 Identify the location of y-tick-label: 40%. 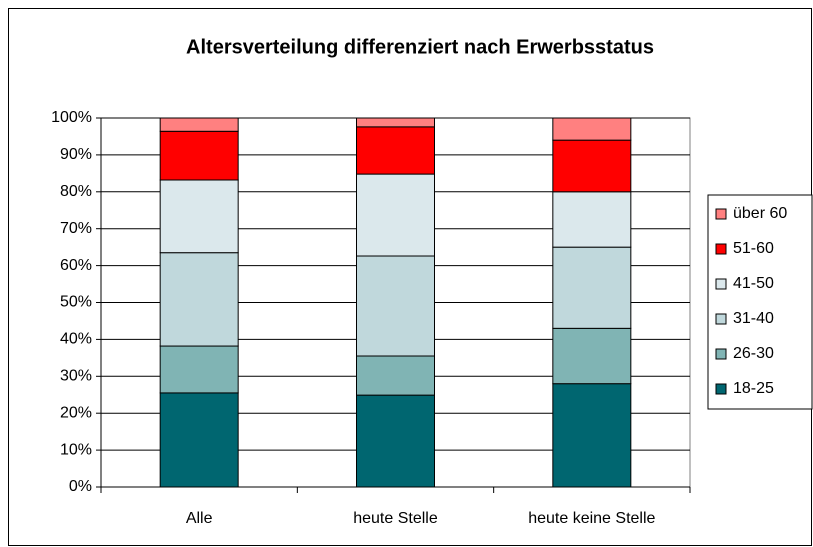
(76, 339).